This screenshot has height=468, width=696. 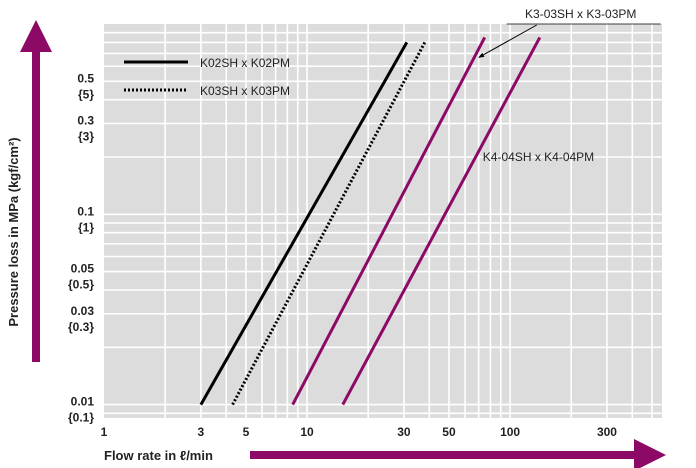 I want to click on y-axis-title-group: Pressure loss in MPa (kgf/cm²), so click(x=13, y=231).